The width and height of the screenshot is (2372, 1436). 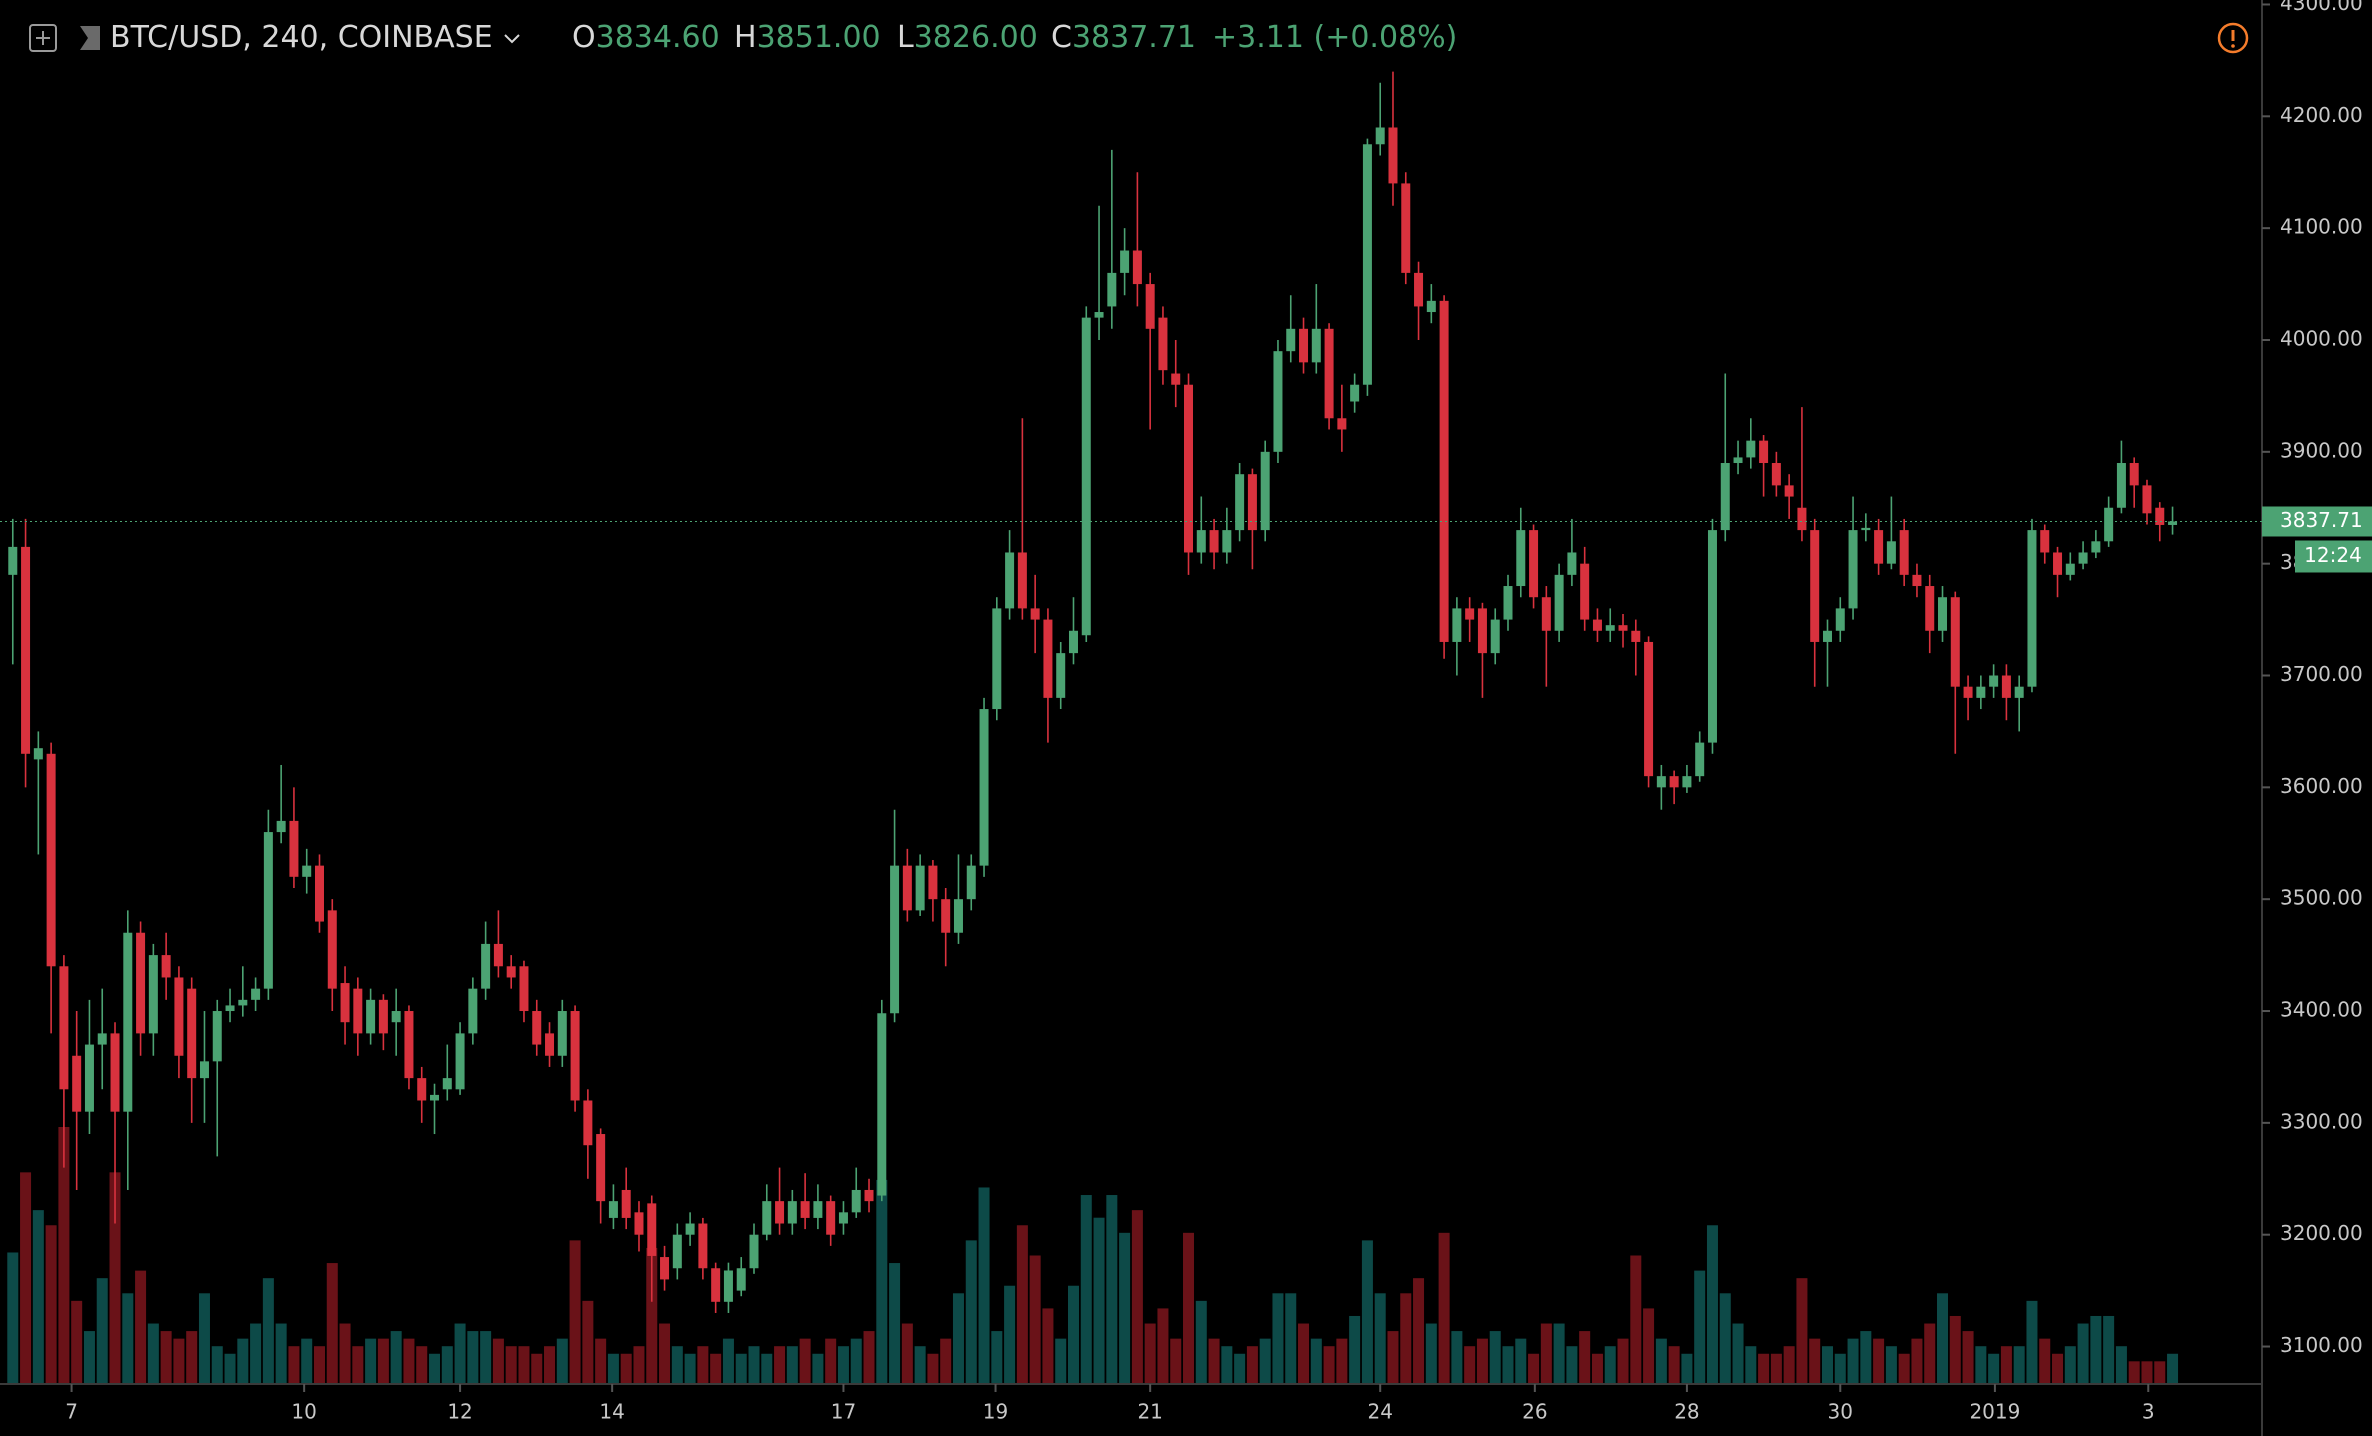 What do you see at coordinates (995, 1412) in the screenshot?
I see `x-tick-label: 19` at bounding box center [995, 1412].